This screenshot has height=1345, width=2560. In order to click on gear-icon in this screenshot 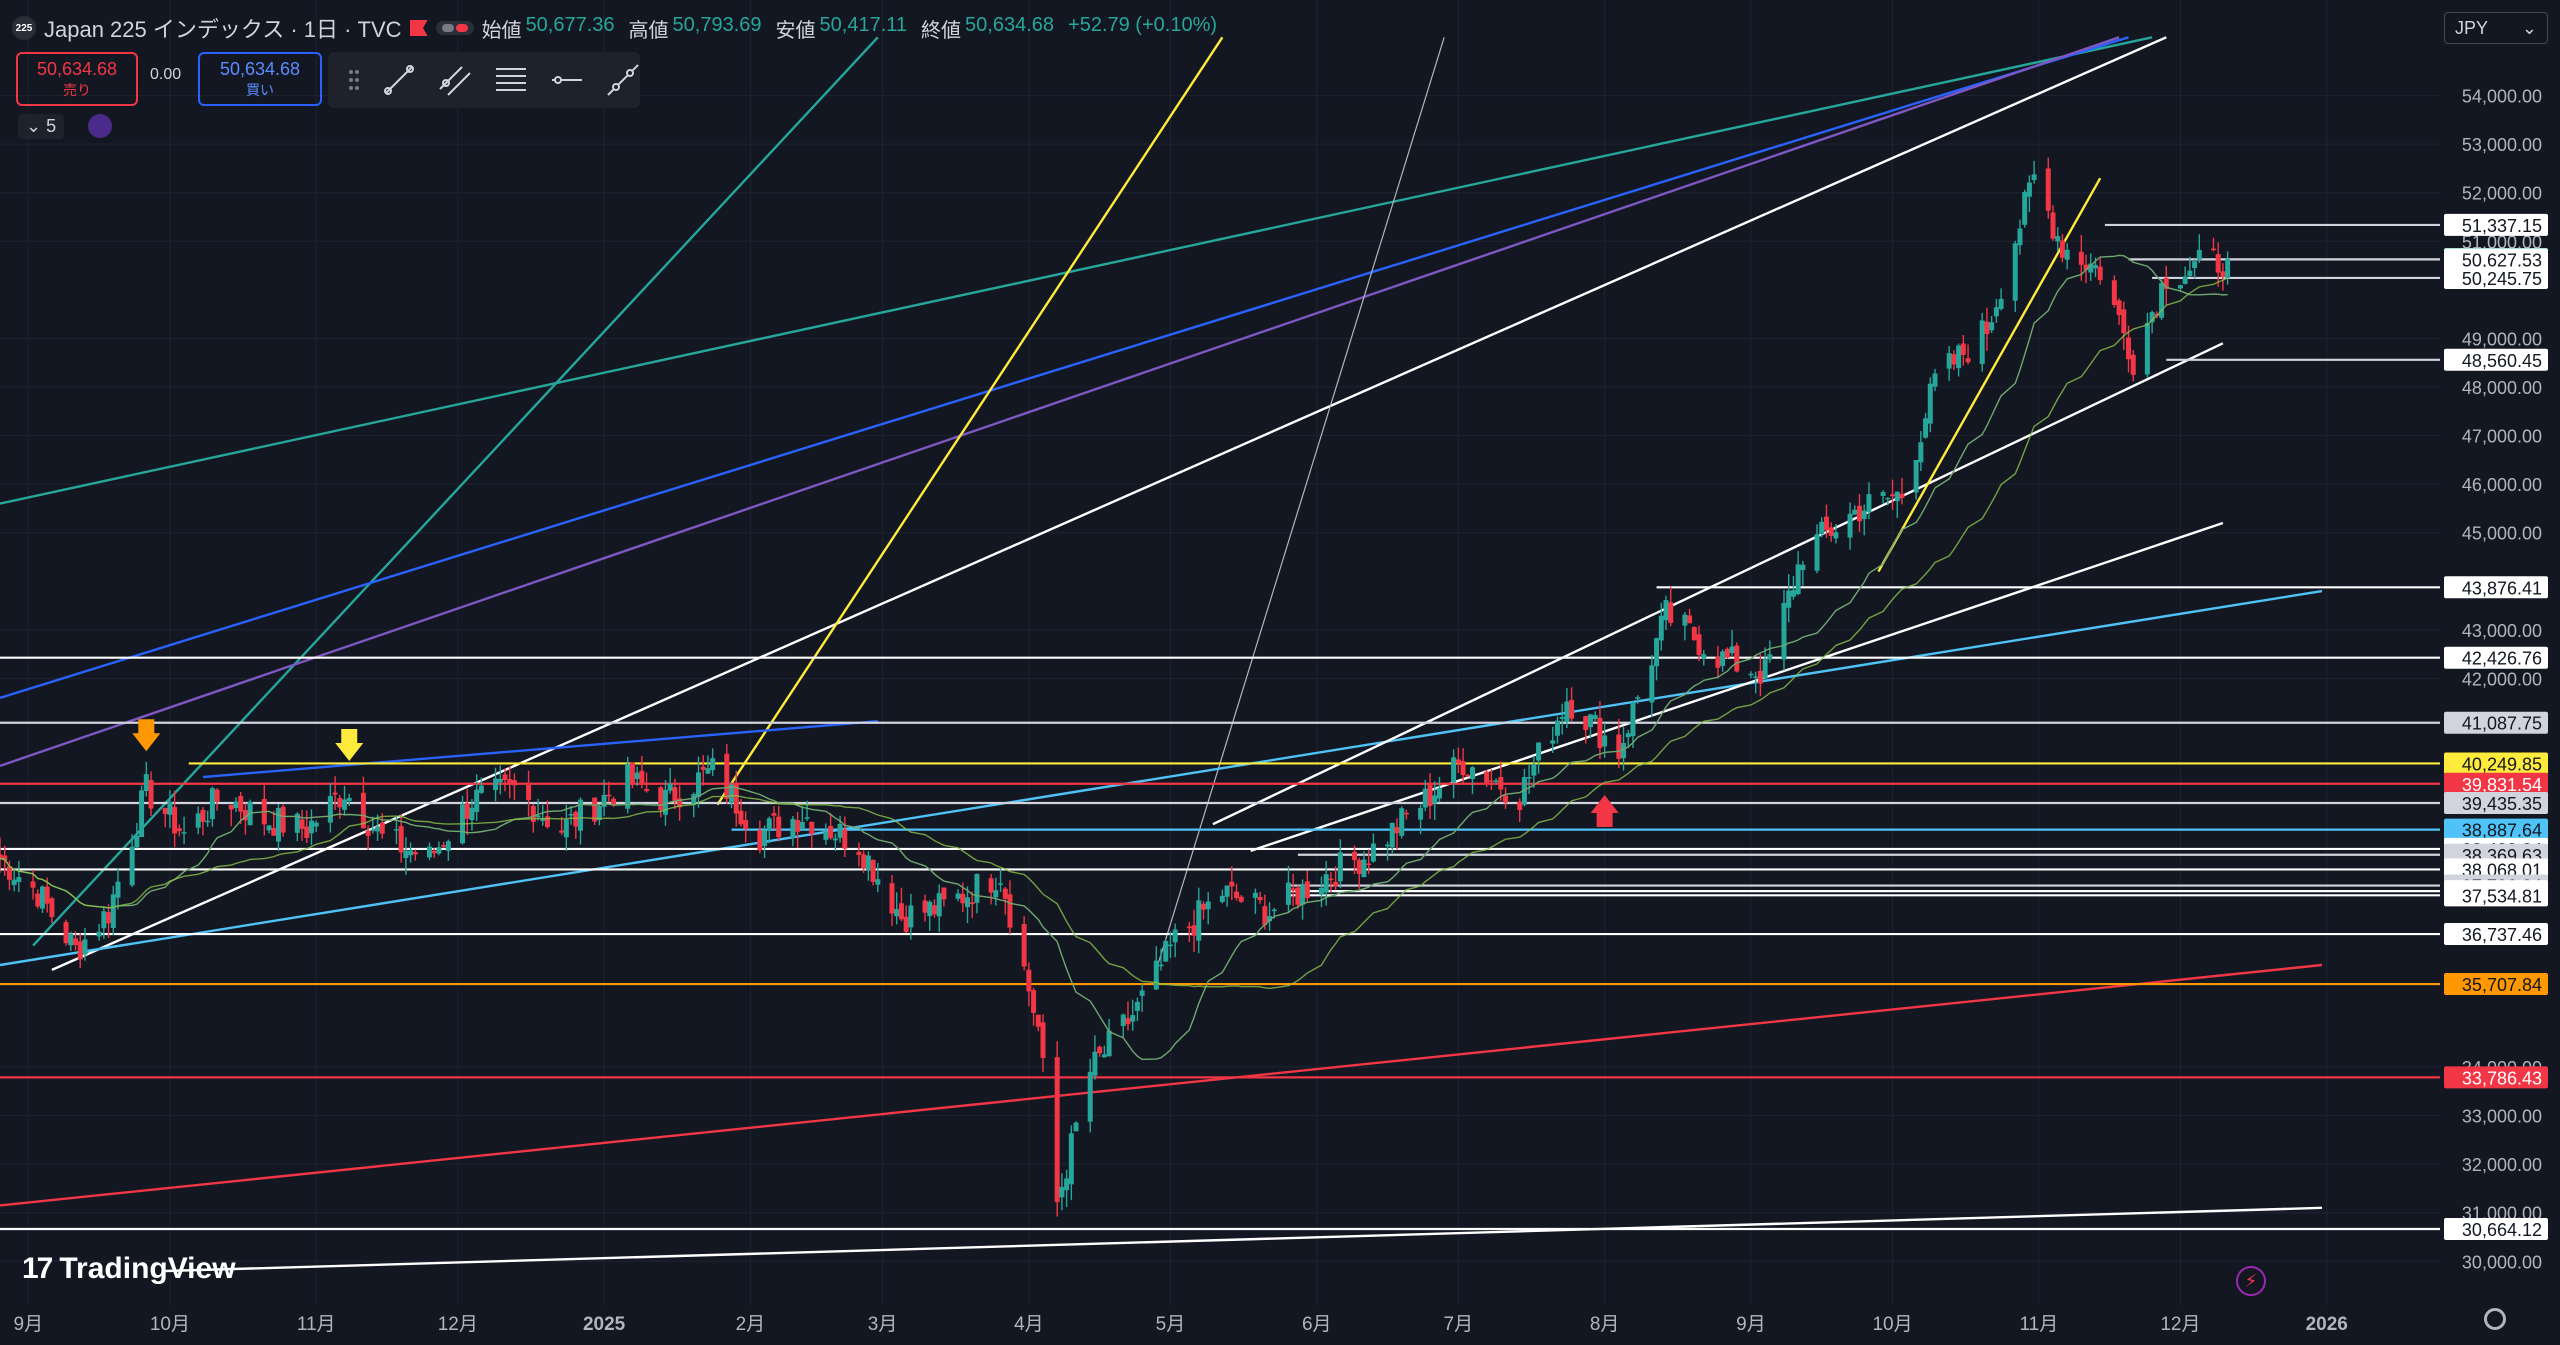, I will do `click(2495, 1319)`.